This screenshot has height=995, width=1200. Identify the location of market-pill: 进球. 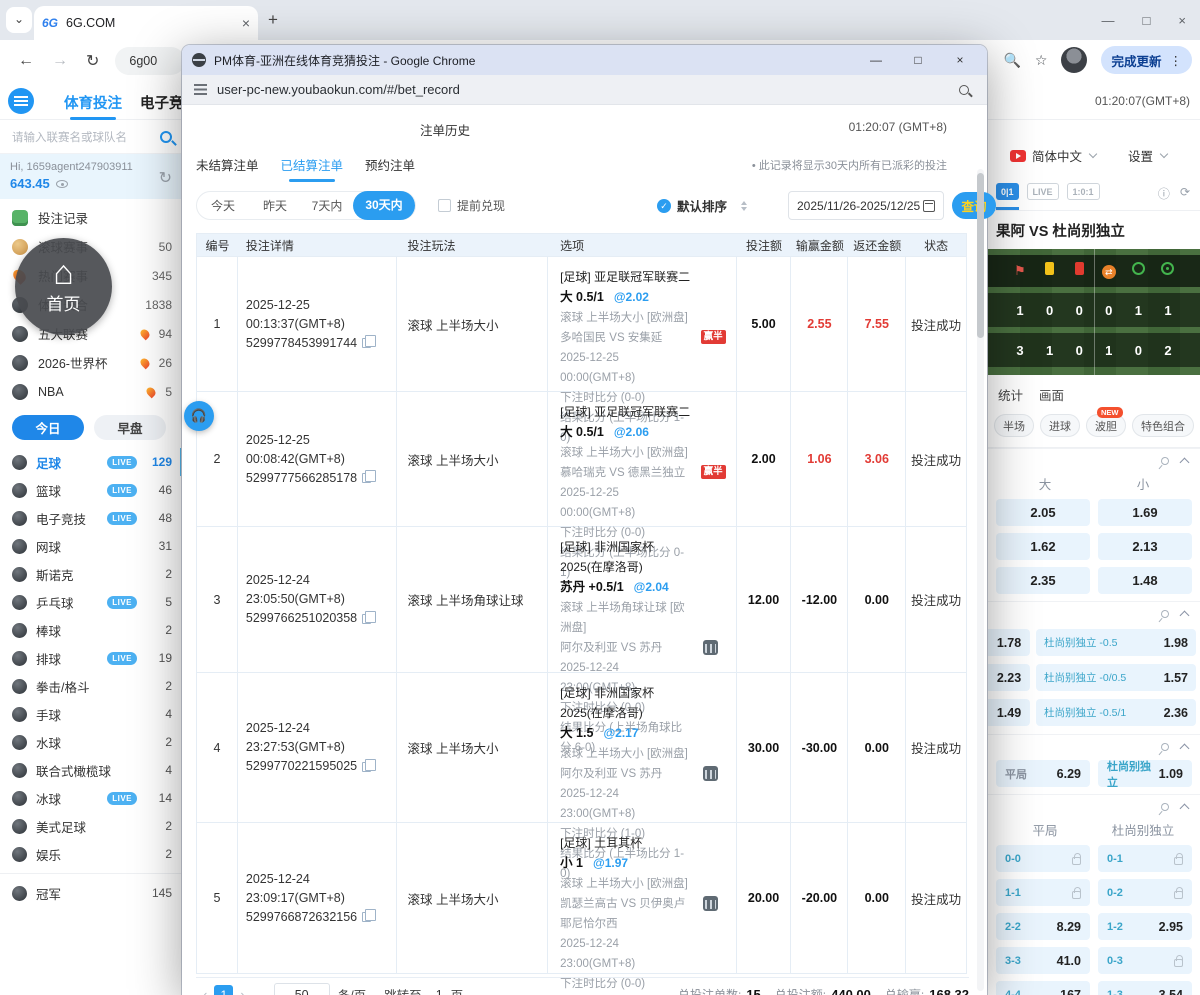
(1060, 425).